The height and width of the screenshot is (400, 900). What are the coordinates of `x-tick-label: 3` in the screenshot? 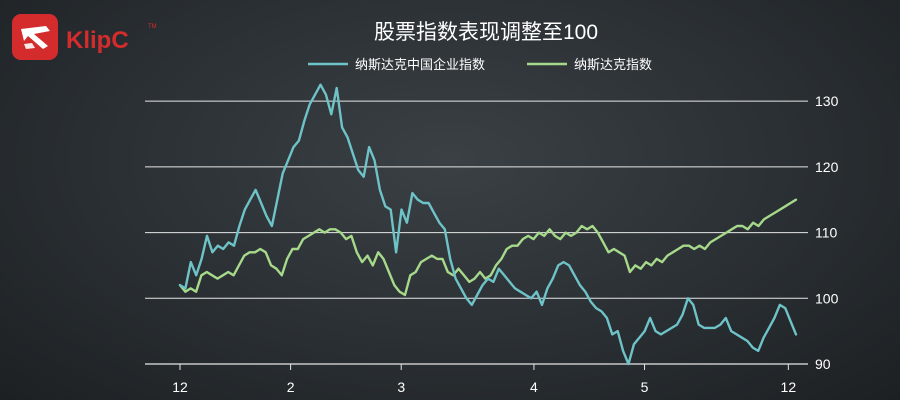 It's located at (401, 387).